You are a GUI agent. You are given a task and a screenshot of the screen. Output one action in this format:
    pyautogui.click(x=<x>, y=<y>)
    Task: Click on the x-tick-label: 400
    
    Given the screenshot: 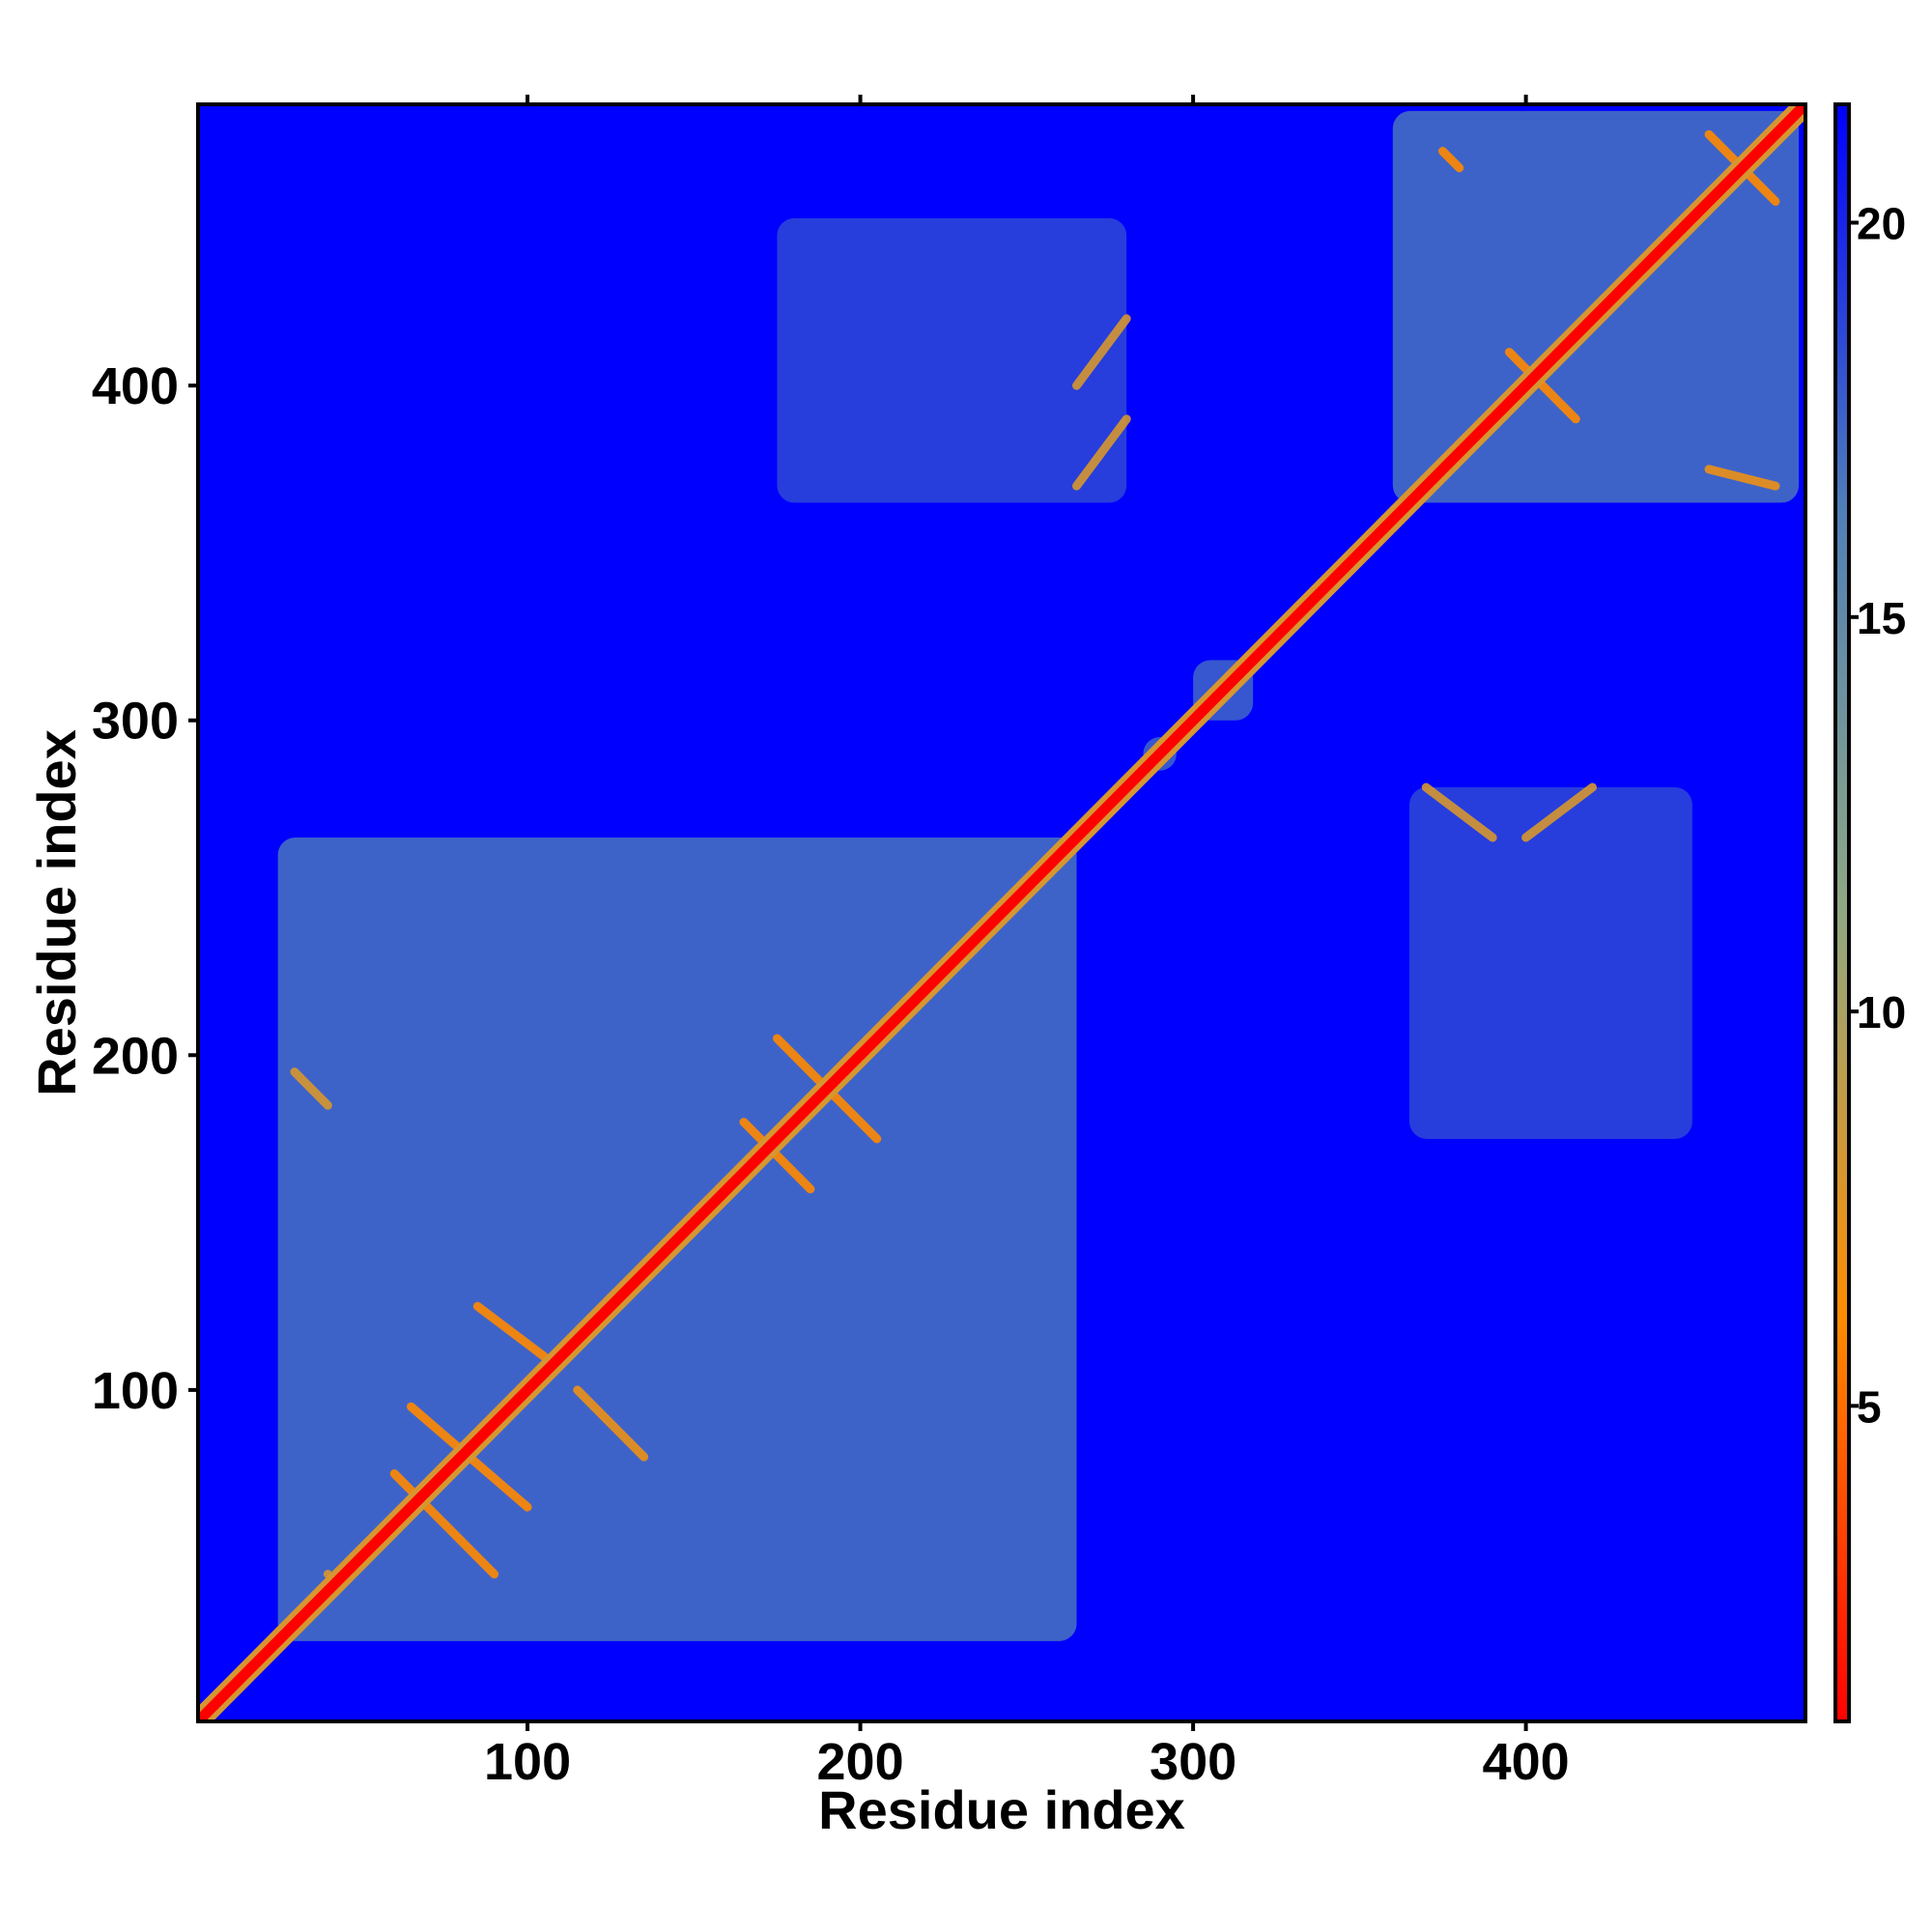 What is the action you would take?
    pyautogui.click(x=1526, y=1762)
    